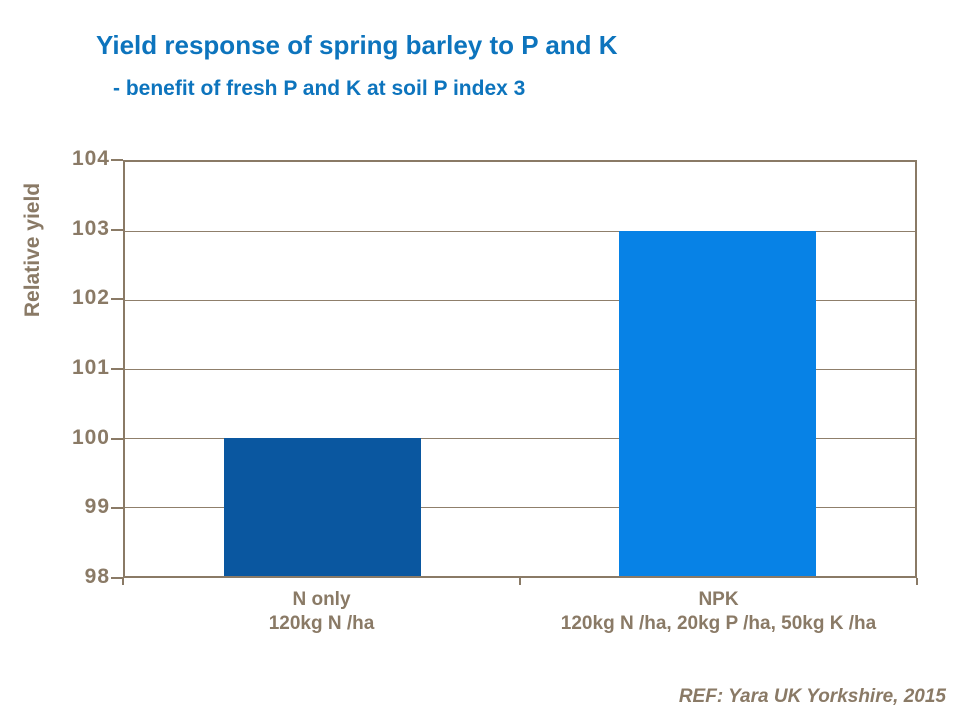 The width and height of the screenshot is (960, 720). What do you see at coordinates (90, 437) in the screenshot?
I see `y-tick-label-100: 100` at bounding box center [90, 437].